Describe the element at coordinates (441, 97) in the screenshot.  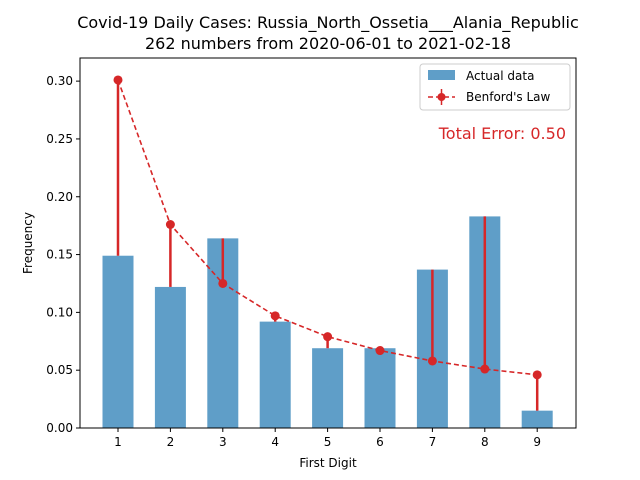
I see `legend-swatch-benford-marker` at that location.